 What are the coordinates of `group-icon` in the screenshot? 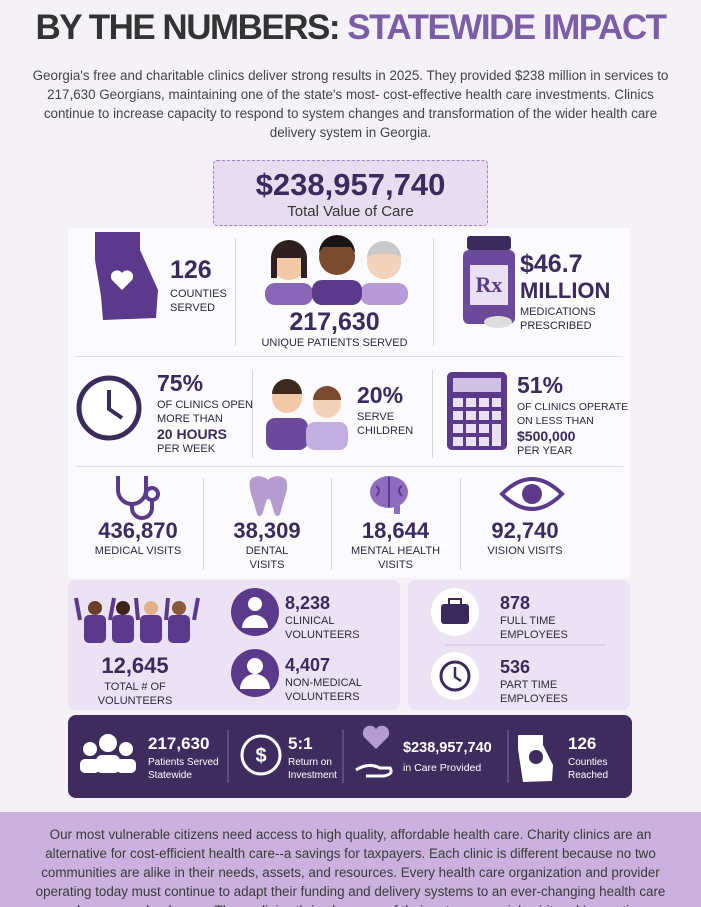 It's located at (108, 753).